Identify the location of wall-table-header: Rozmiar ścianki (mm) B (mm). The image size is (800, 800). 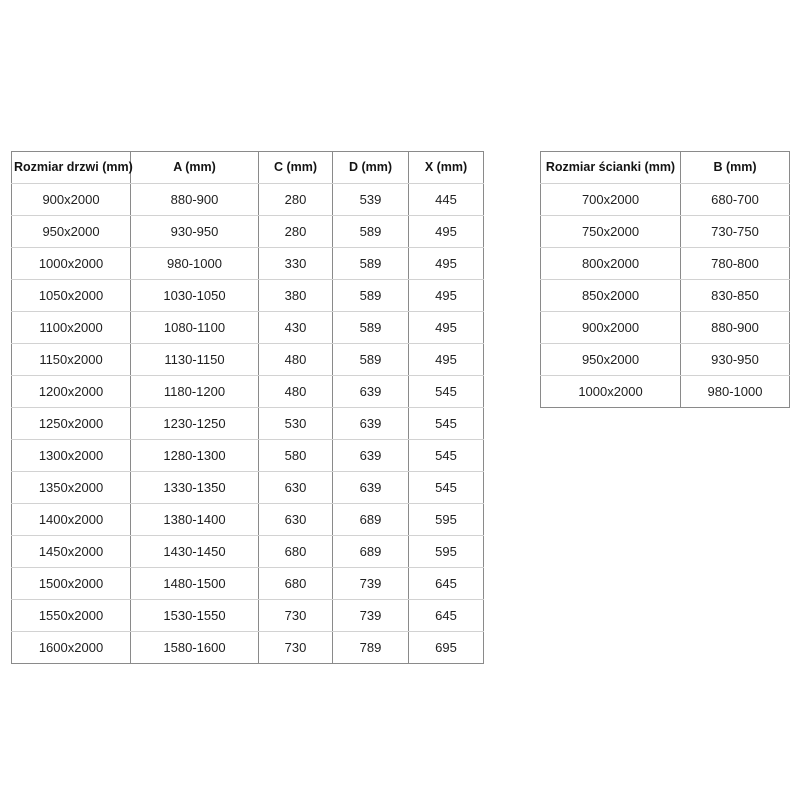
(665, 167).